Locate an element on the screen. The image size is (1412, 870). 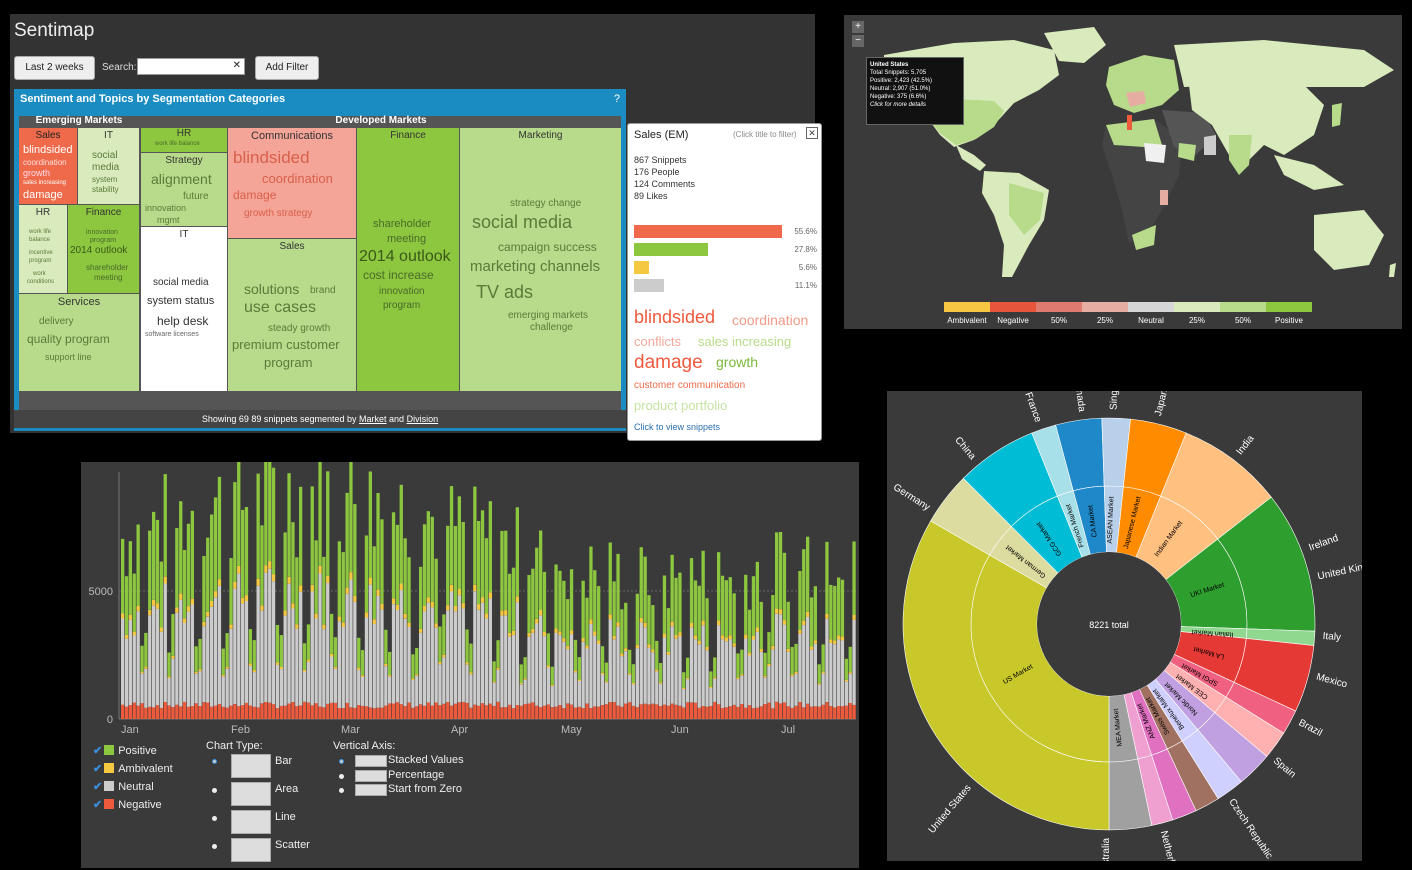
ytick-5000: 5000 is located at coordinates (101, 592).